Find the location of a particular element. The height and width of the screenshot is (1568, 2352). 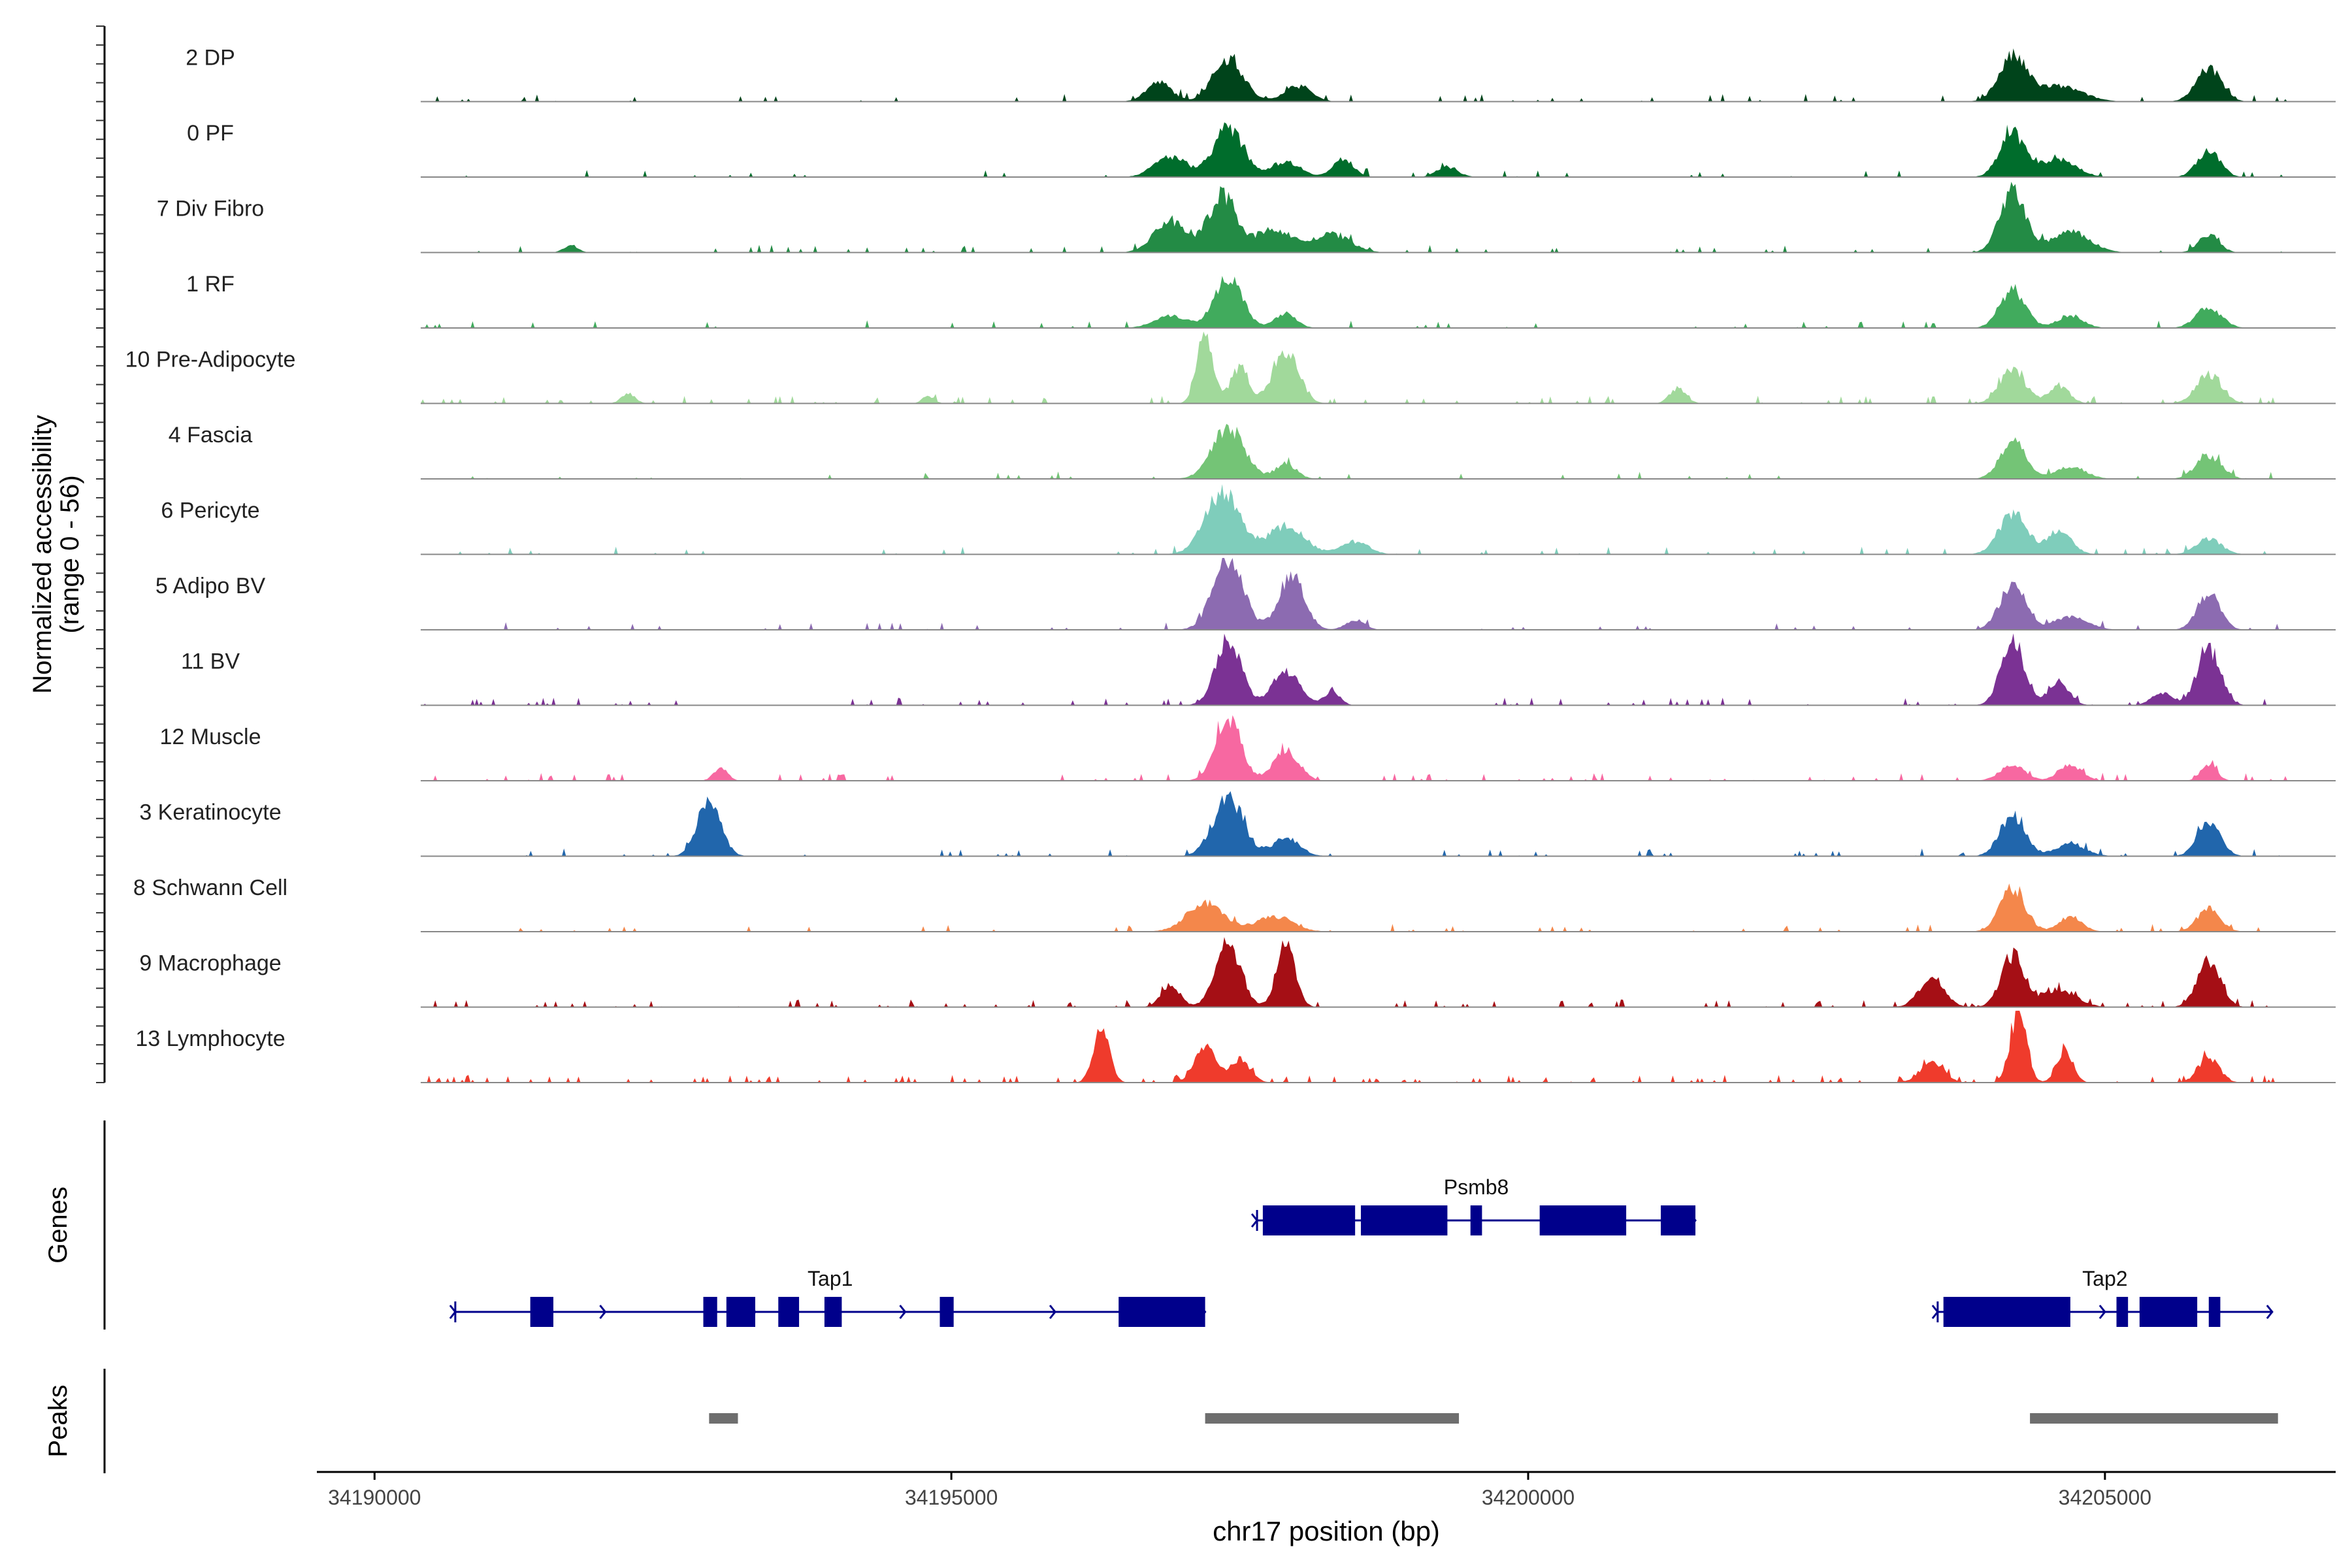

gene-label: Psmb8 is located at coordinates (1476, 1187).